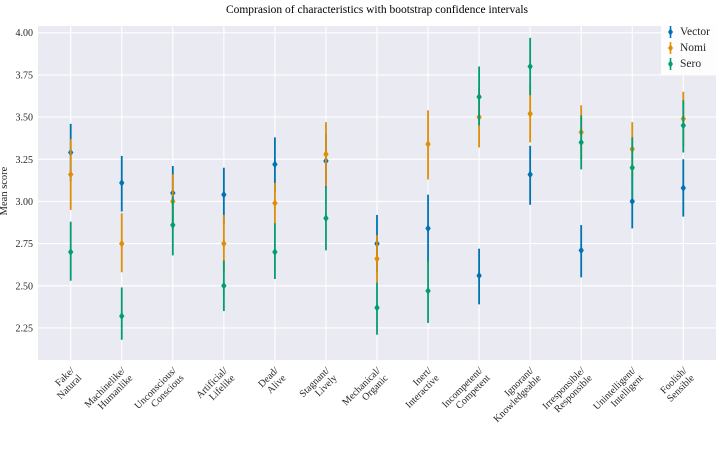 The width and height of the screenshot is (720, 449). I want to click on legend-label: Sero, so click(690, 64).